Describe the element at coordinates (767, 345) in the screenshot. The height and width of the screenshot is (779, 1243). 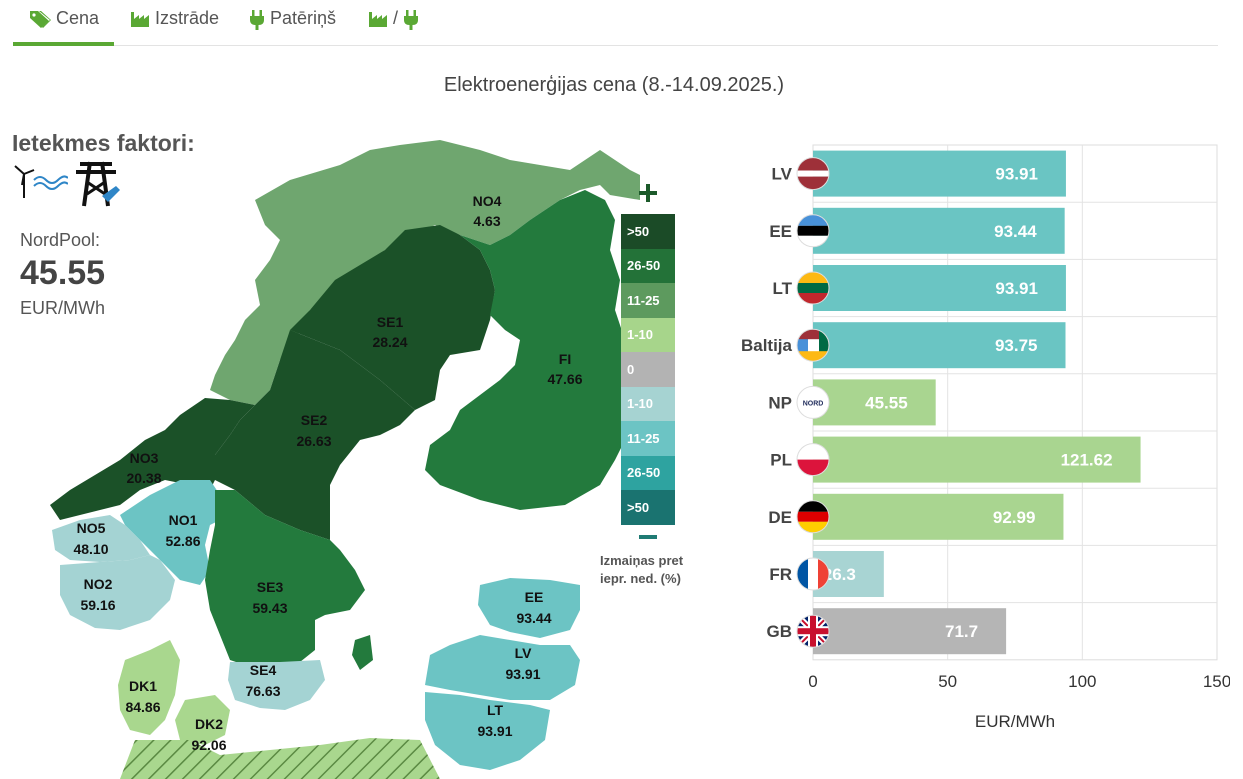
I see `category-label: Baltija` at that location.